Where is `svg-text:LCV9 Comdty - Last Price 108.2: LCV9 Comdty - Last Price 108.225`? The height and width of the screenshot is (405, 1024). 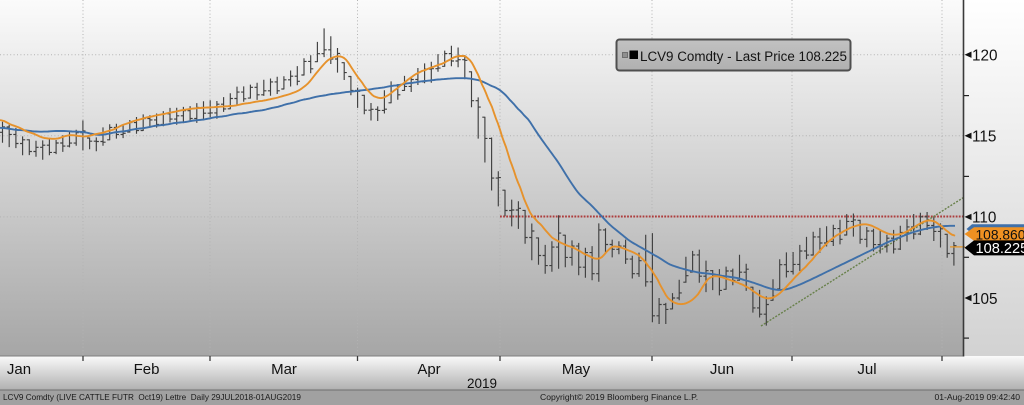
svg-text:LCV9 Comdty - Last Price 108.2: LCV9 Comdty - Last Price 108.225 is located at coordinates (743, 56).